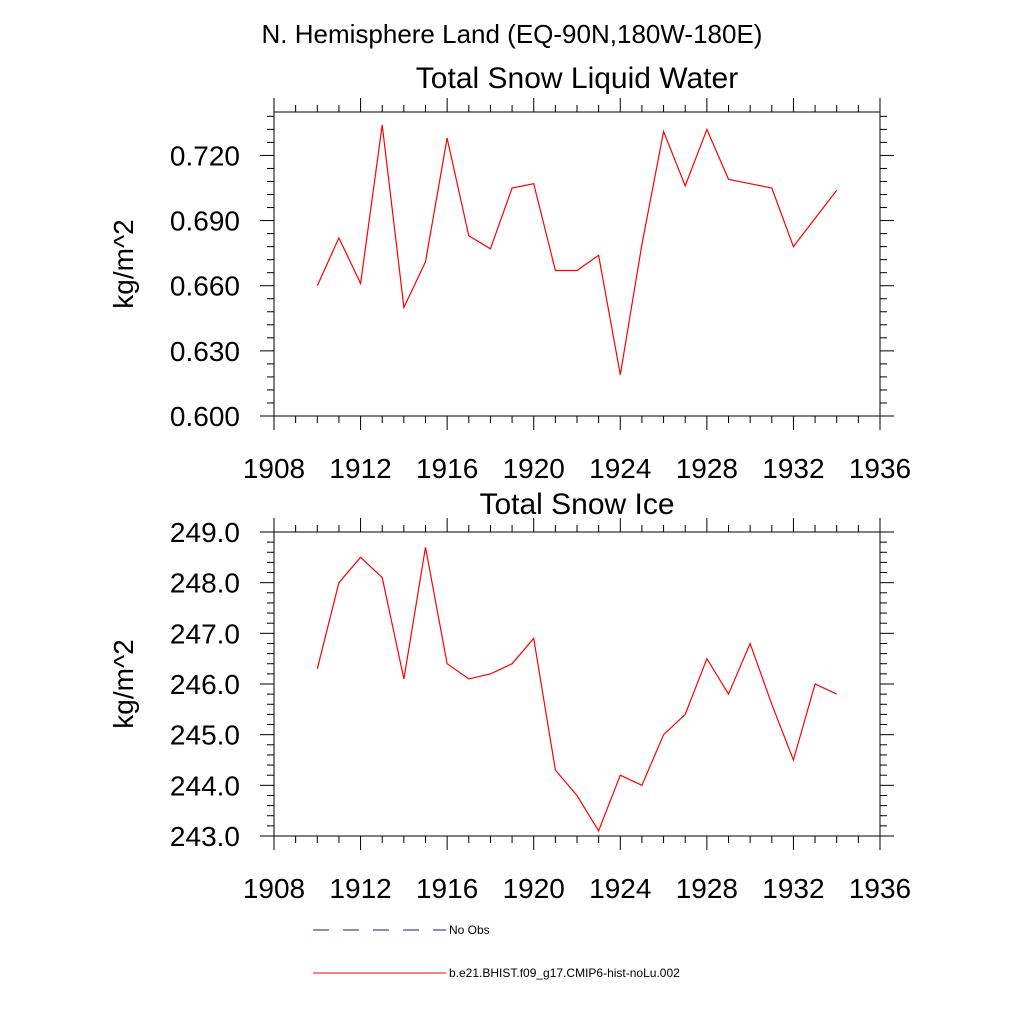 Image resolution: width=1024 pixels, height=1024 pixels. Describe the element at coordinates (205, 416) in the screenshot. I see `y-tick-label: 0.600` at that location.